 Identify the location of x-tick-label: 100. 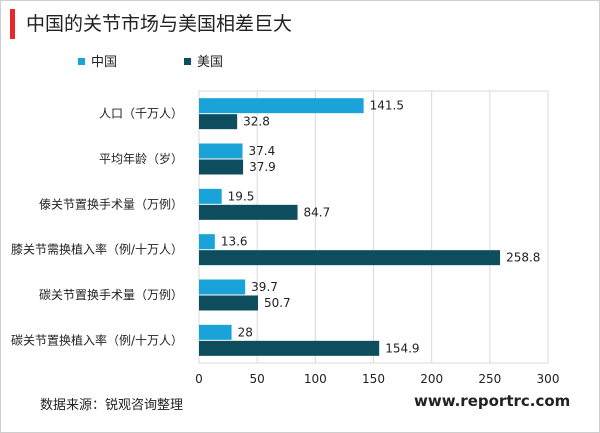
(315, 379).